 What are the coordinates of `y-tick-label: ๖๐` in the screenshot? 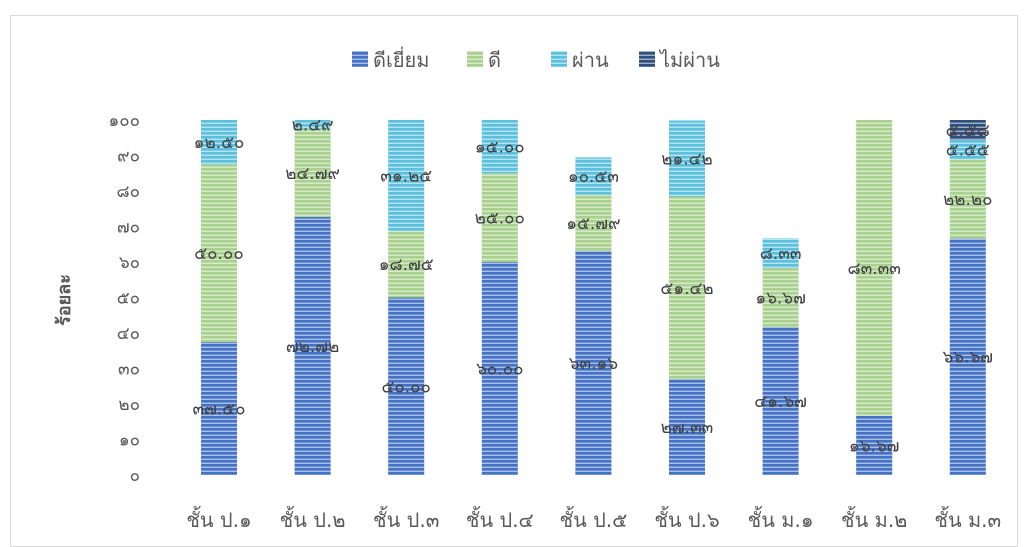 It's located at (129, 263).